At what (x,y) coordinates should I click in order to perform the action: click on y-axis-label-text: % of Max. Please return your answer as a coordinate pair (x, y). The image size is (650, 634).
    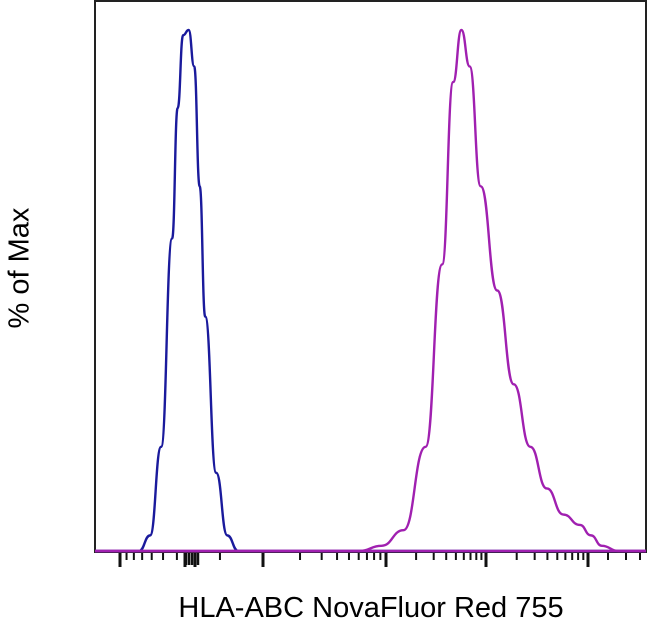
    Looking at the image, I should click on (19, 268).